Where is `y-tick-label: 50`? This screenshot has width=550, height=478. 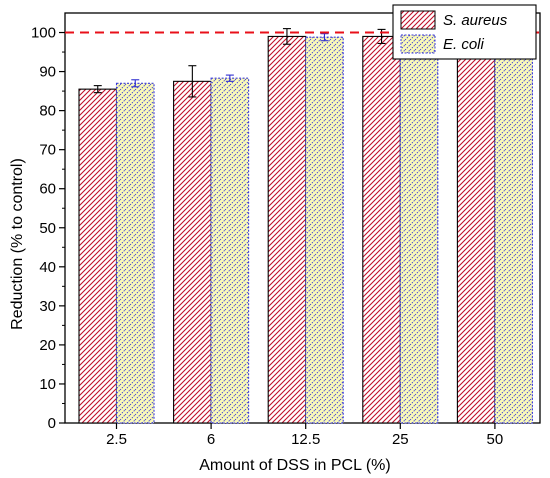 y-tick-label: 50 is located at coordinates (47, 228).